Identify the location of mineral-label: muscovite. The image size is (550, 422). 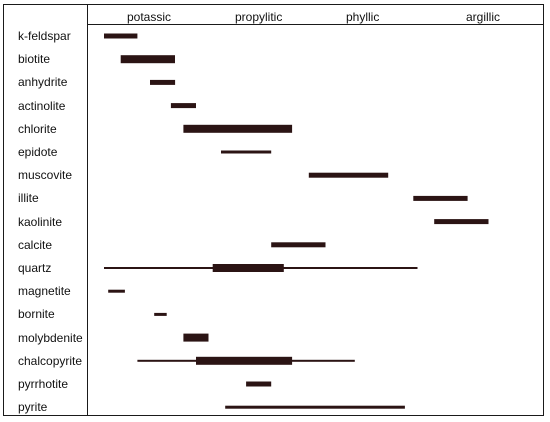
(45, 175).